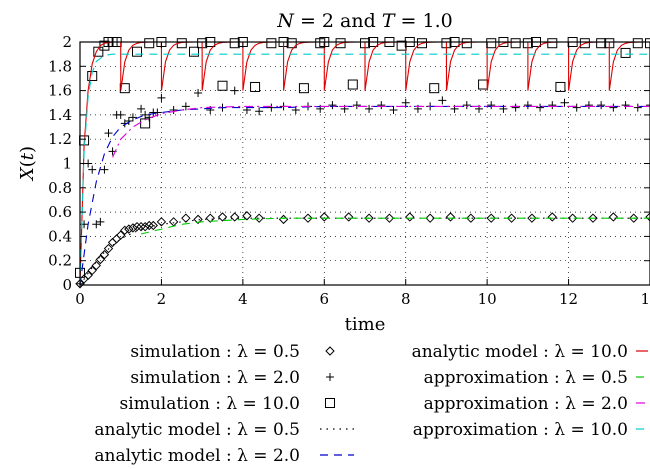 The image size is (650, 469). What do you see at coordinates (27, 164) in the screenshot?
I see `y-axis-label: X(t)` at bounding box center [27, 164].